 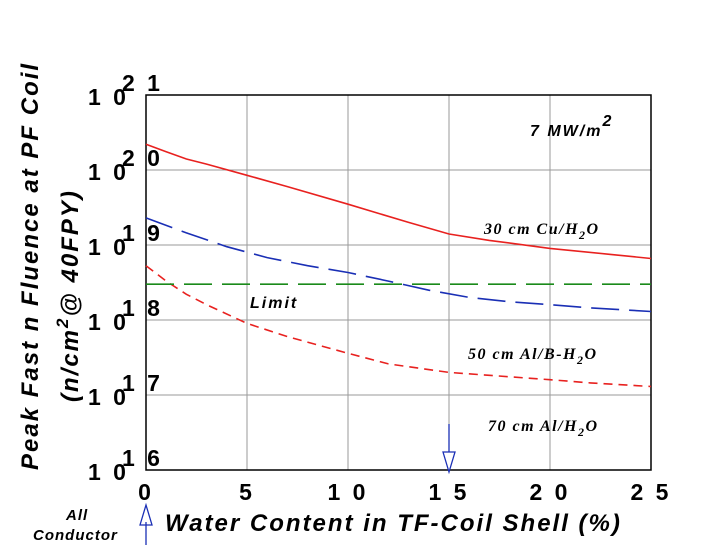 I want to click on wall-load-label: 7 MW/m2, so click(x=571, y=126).